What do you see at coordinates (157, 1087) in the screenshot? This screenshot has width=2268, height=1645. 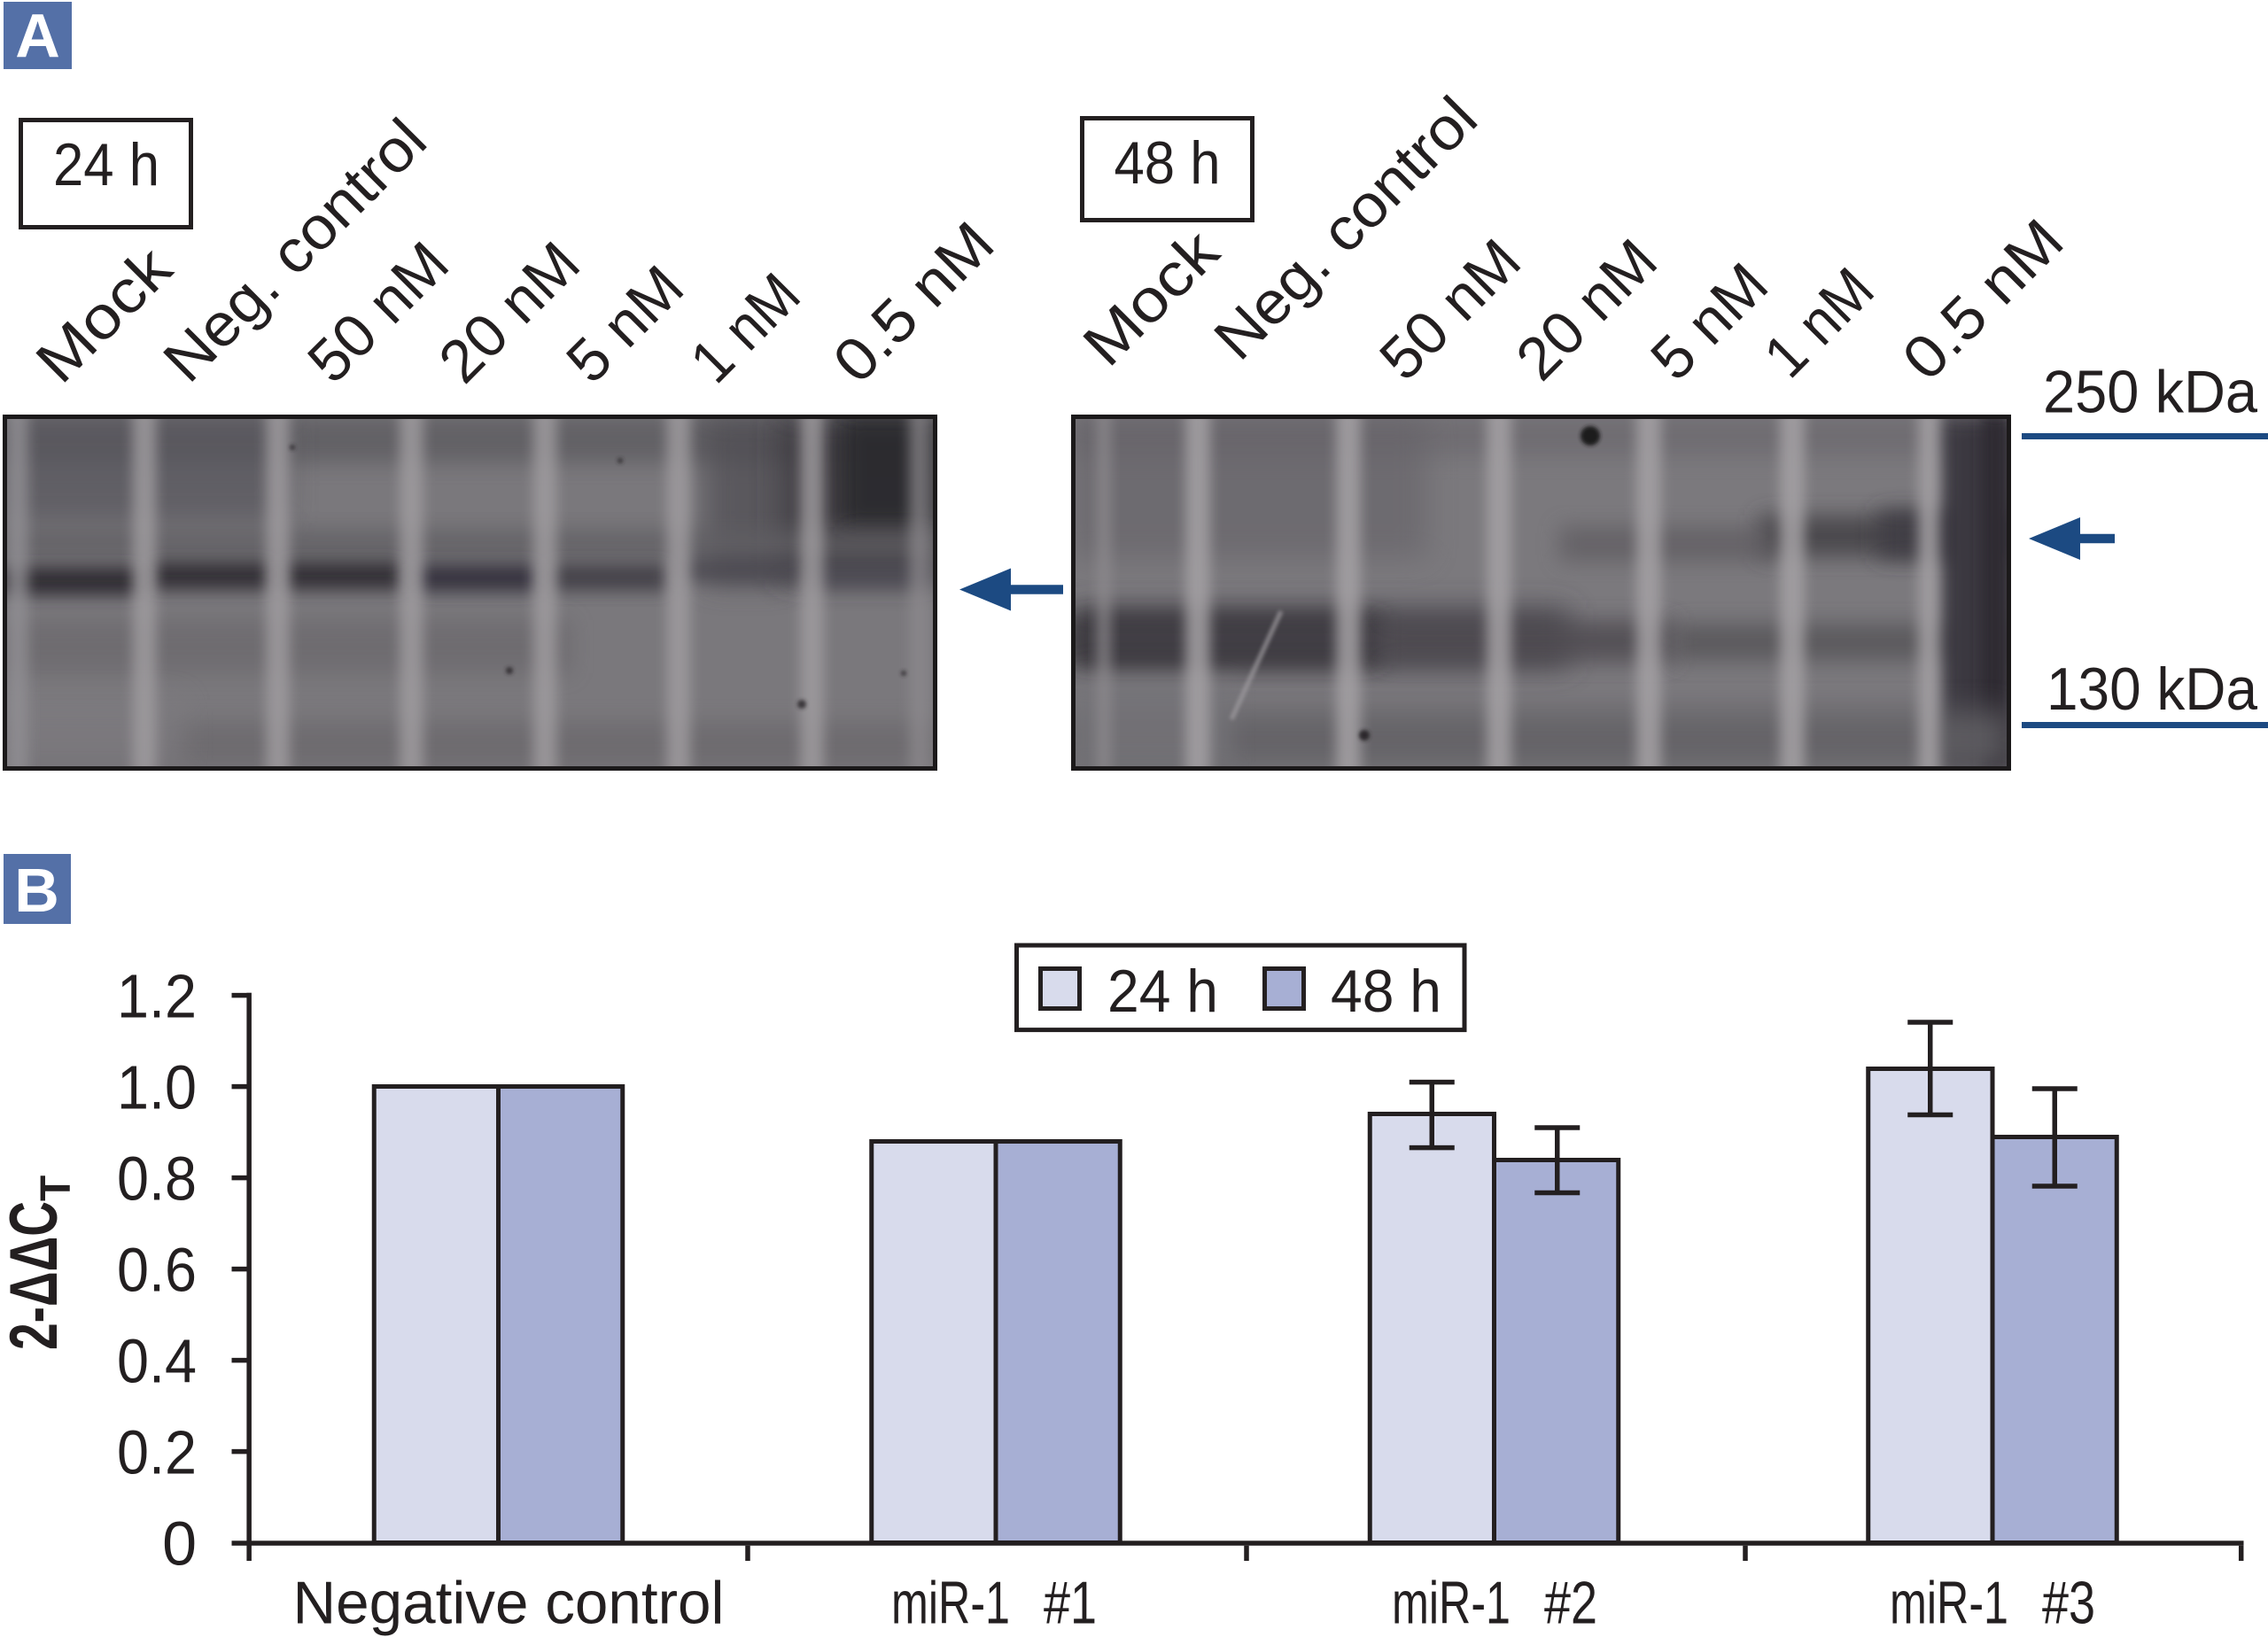 I see `svg-text: 1.0` at bounding box center [157, 1087].